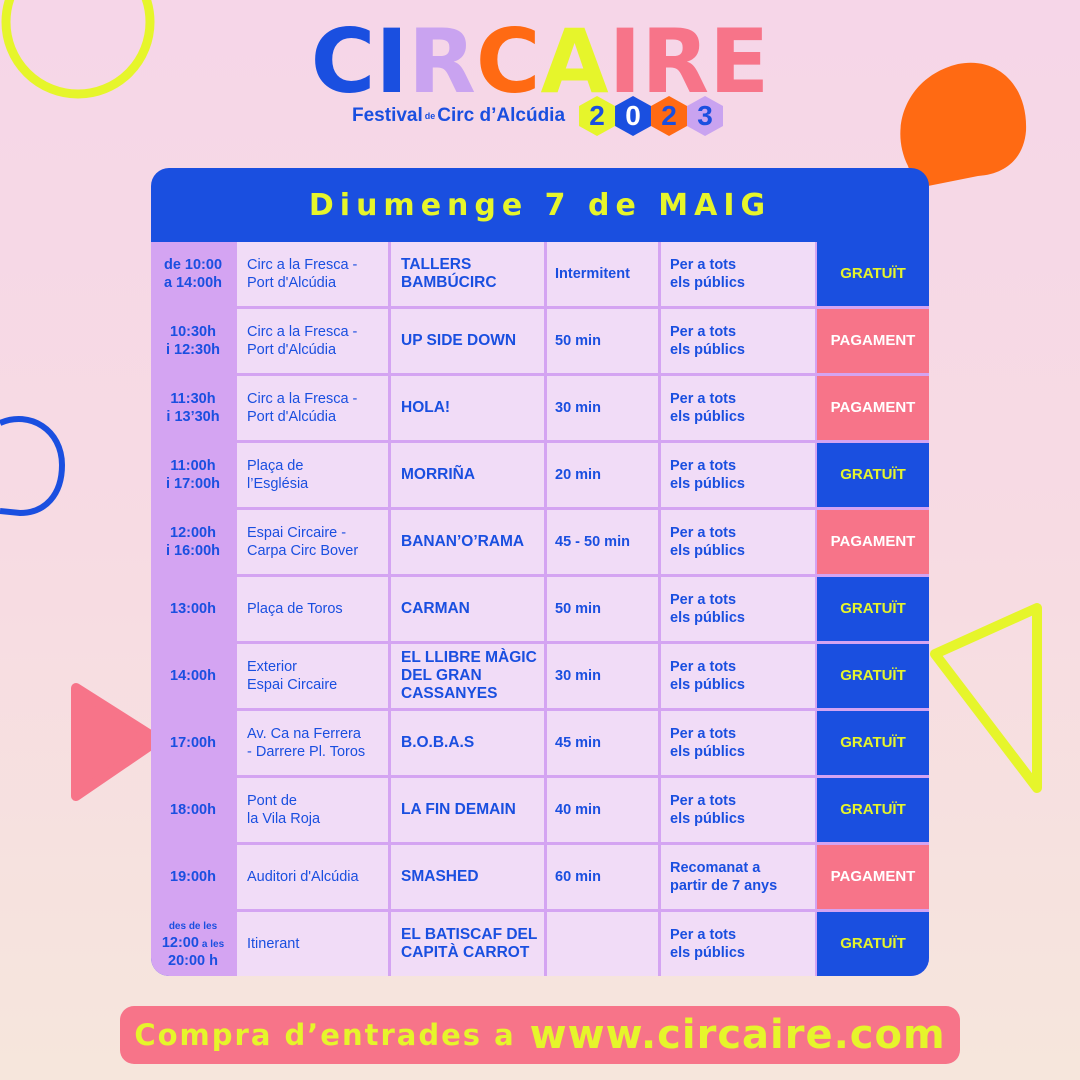 The height and width of the screenshot is (1080, 1080). What do you see at coordinates (602, 743) in the screenshot?
I see `duration-cell: 45 min` at bounding box center [602, 743].